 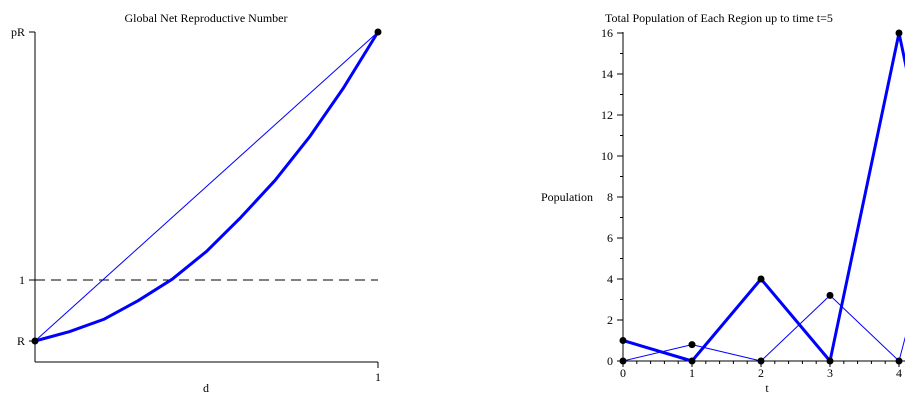 What do you see at coordinates (18, 32) in the screenshot?
I see `left-y-tick-label: pR` at bounding box center [18, 32].